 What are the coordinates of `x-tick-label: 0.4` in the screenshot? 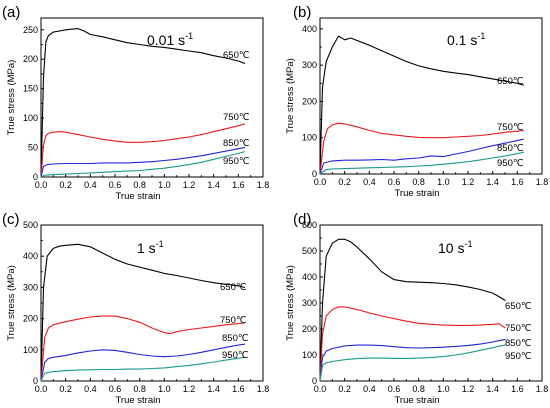 It's located at (369, 389).